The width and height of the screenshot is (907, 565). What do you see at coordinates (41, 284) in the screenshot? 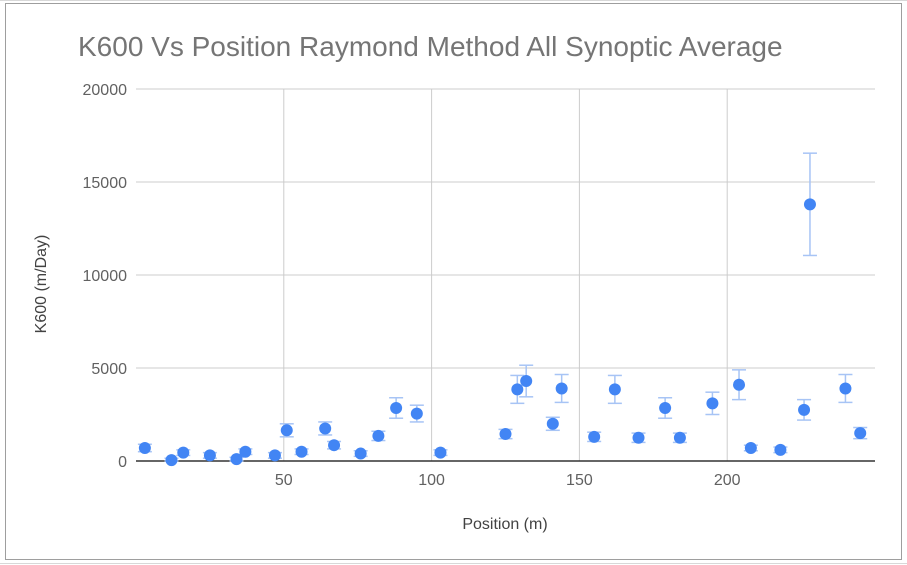
I see `y-axis-label: K600 (m/Day)` at bounding box center [41, 284].